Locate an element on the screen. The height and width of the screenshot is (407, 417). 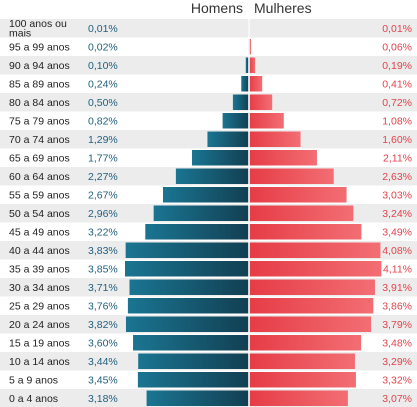
legend: Homens Mulheres is located at coordinates (251, 8).